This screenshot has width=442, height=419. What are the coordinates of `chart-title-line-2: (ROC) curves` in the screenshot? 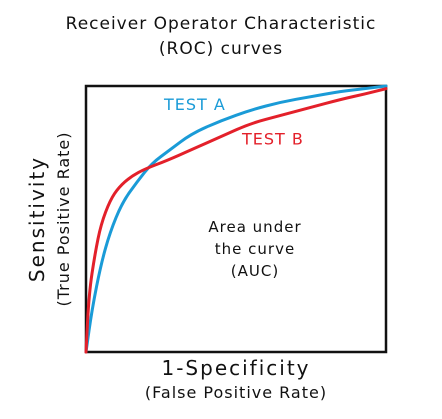 It's located at (221, 49).